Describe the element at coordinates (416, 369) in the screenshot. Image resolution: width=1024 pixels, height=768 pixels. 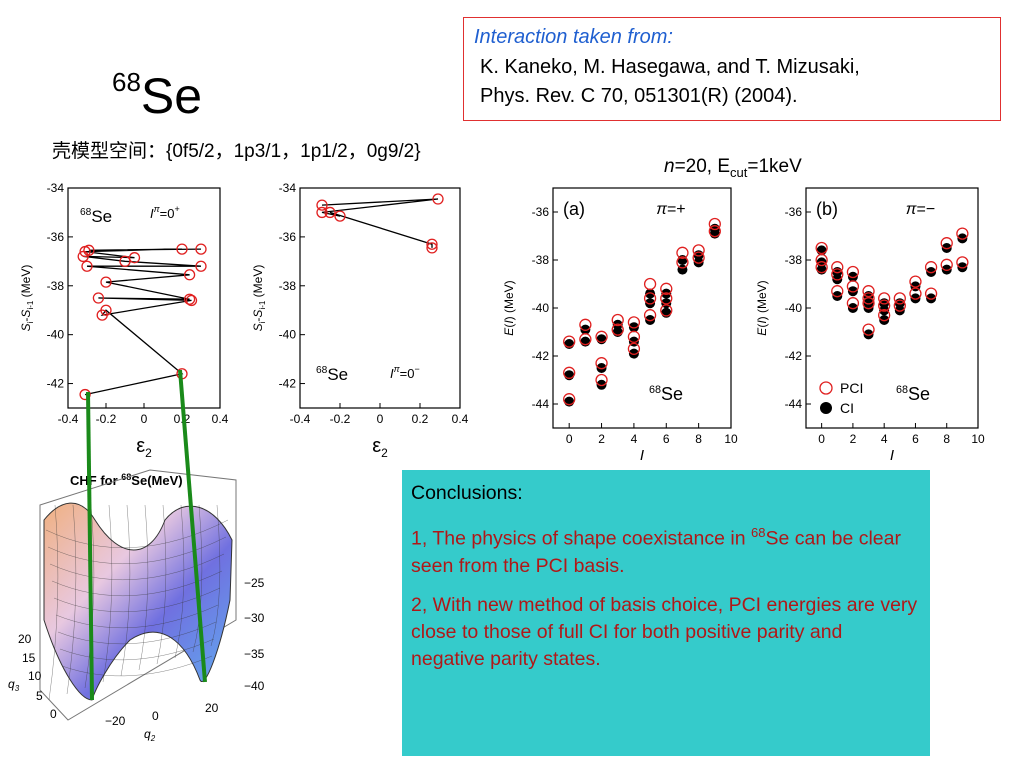
I see `state-parity: −` at that location.